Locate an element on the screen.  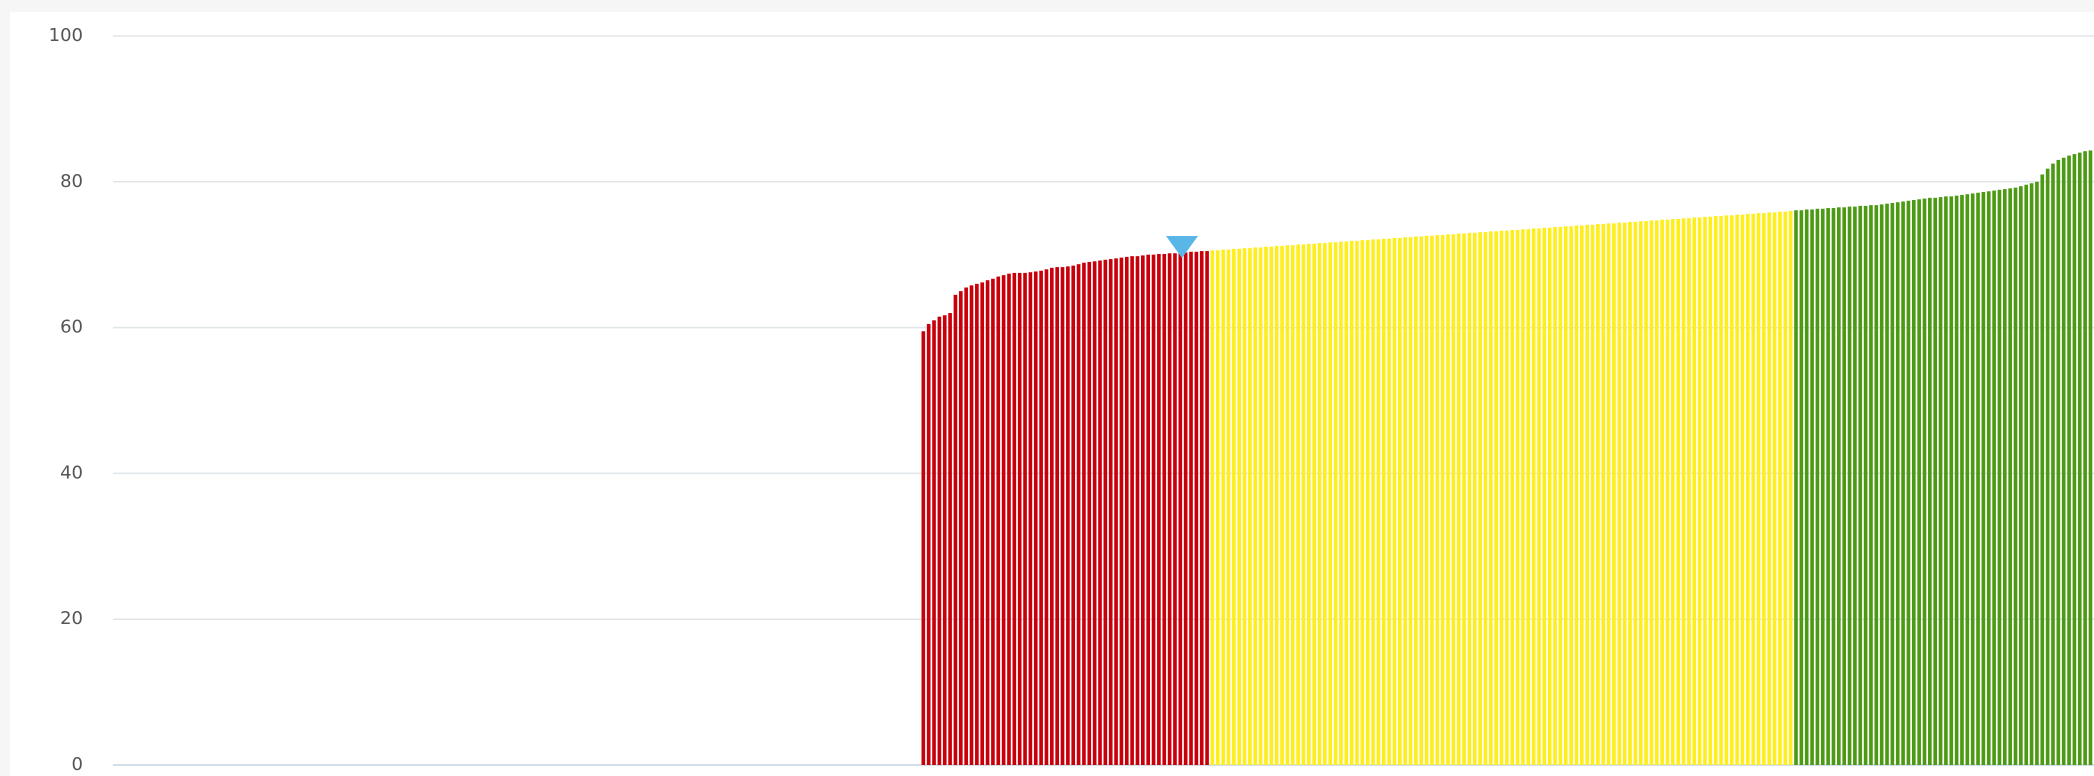
y-tick-label: 80 is located at coordinates (71, 181).